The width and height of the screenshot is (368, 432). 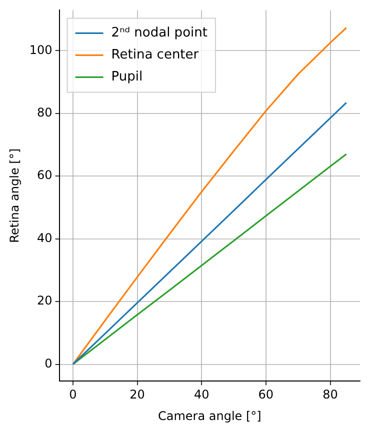 What do you see at coordinates (202, 395) in the screenshot?
I see `x-tick-label: 40` at bounding box center [202, 395].